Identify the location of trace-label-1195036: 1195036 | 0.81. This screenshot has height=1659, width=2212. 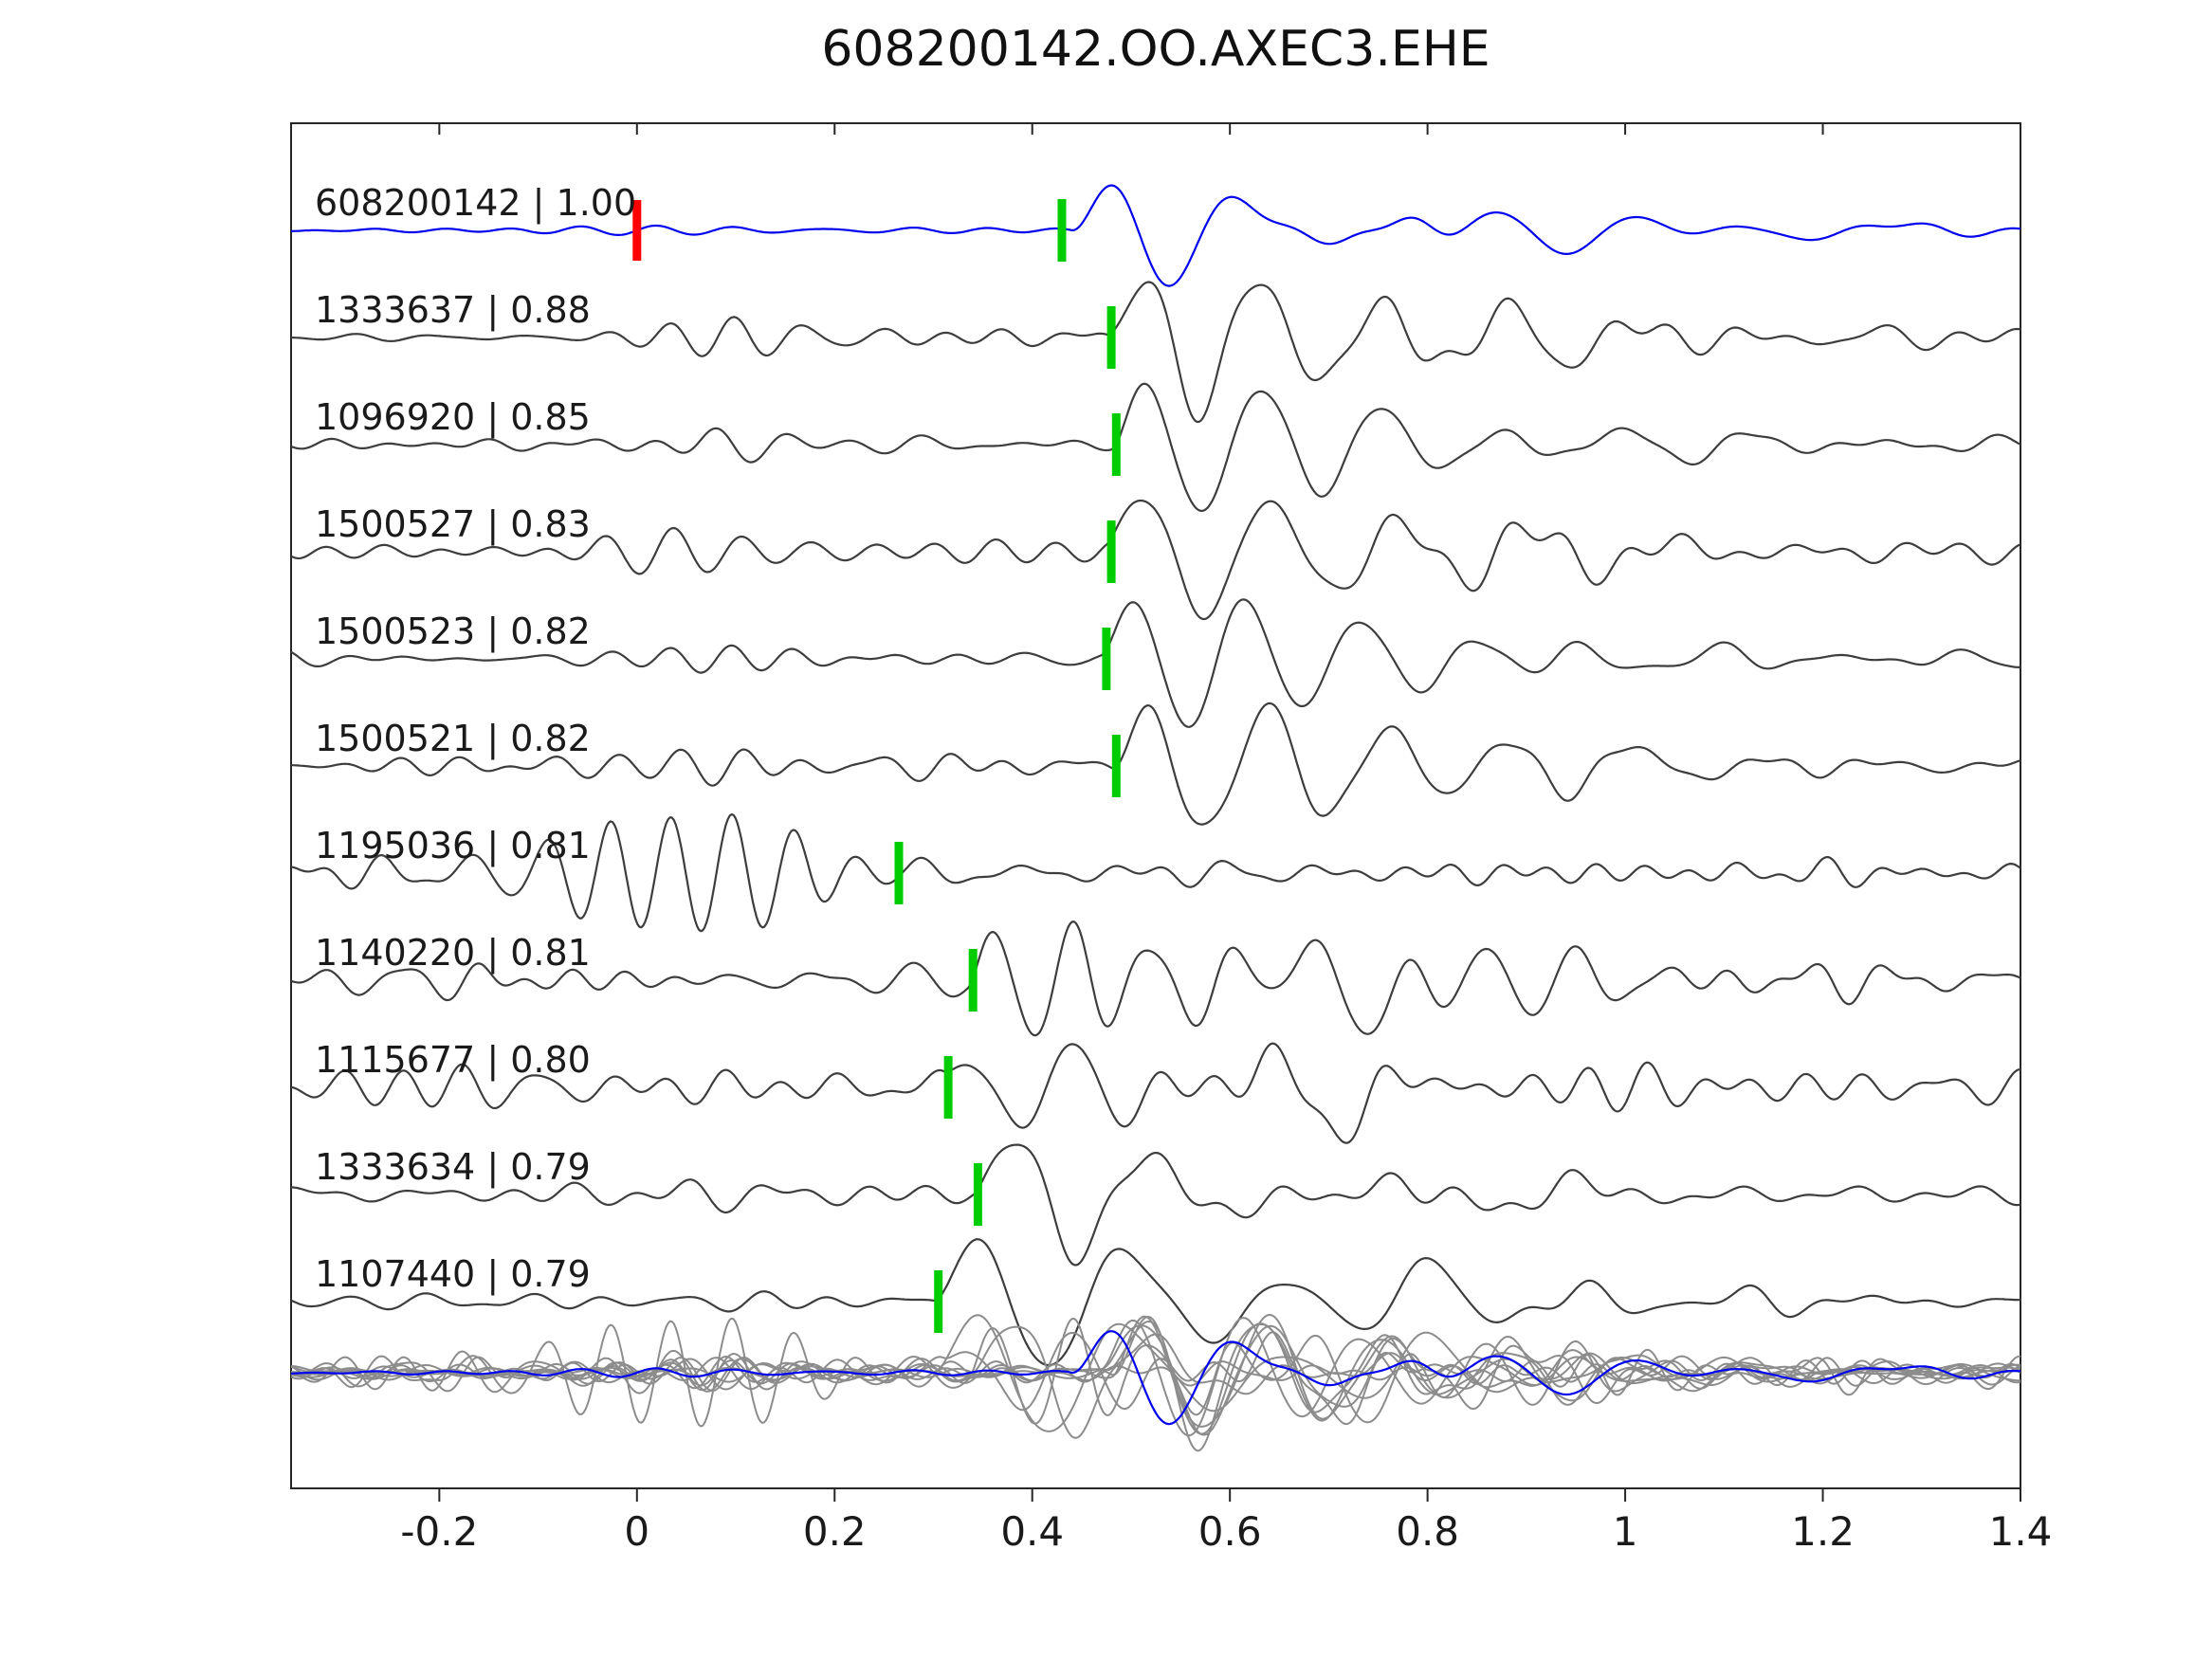
(453, 846).